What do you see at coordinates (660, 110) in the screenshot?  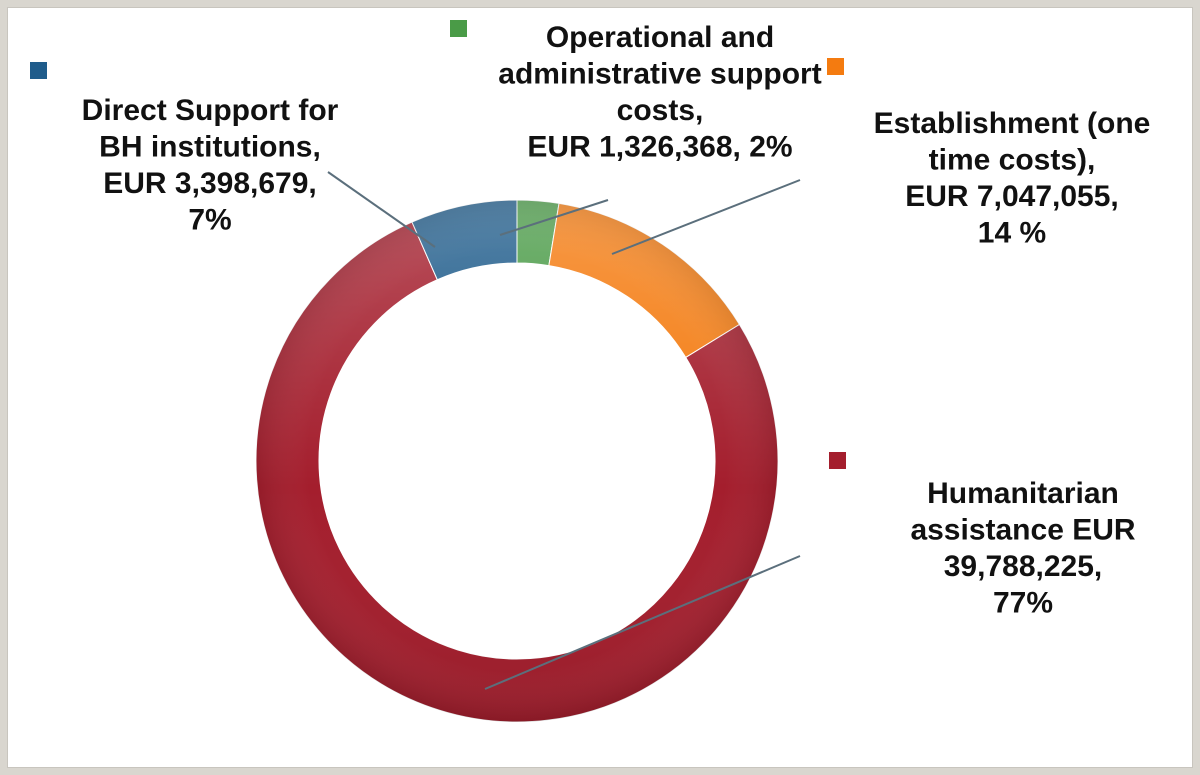 I see `data-label-line: costs,` at bounding box center [660, 110].